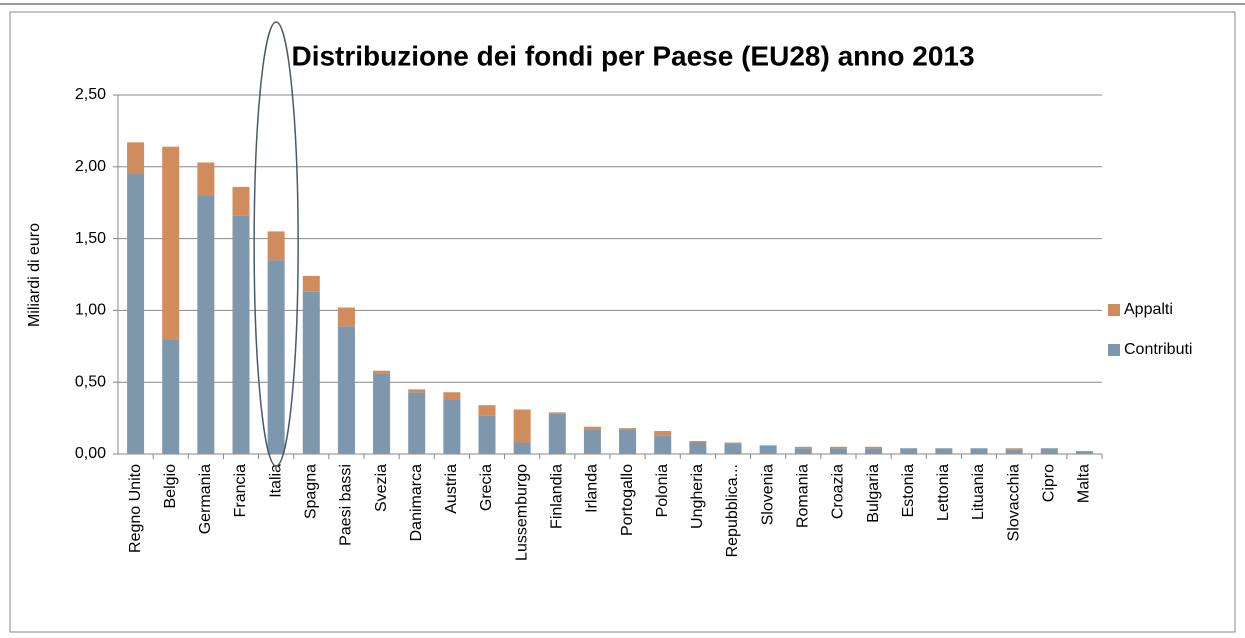 The image size is (1245, 638). What do you see at coordinates (557, 496) in the screenshot?
I see `x-tick-label: Finlandia` at bounding box center [557, 496].